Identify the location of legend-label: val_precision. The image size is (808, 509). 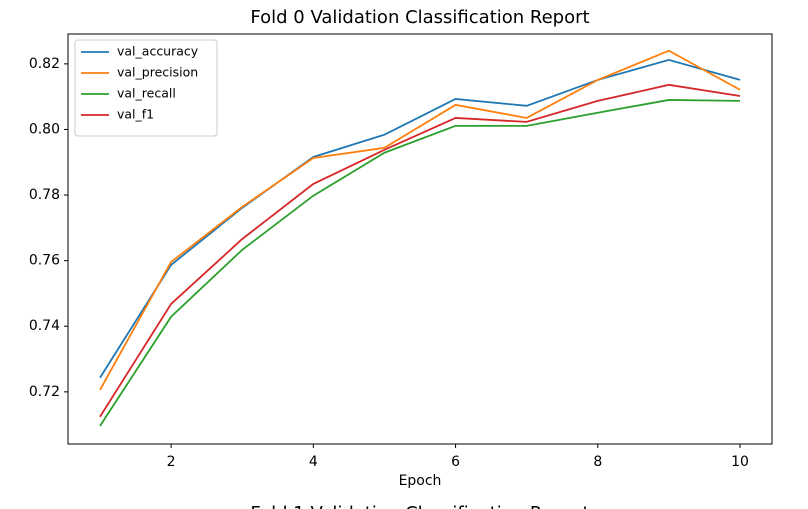
(157, 72).